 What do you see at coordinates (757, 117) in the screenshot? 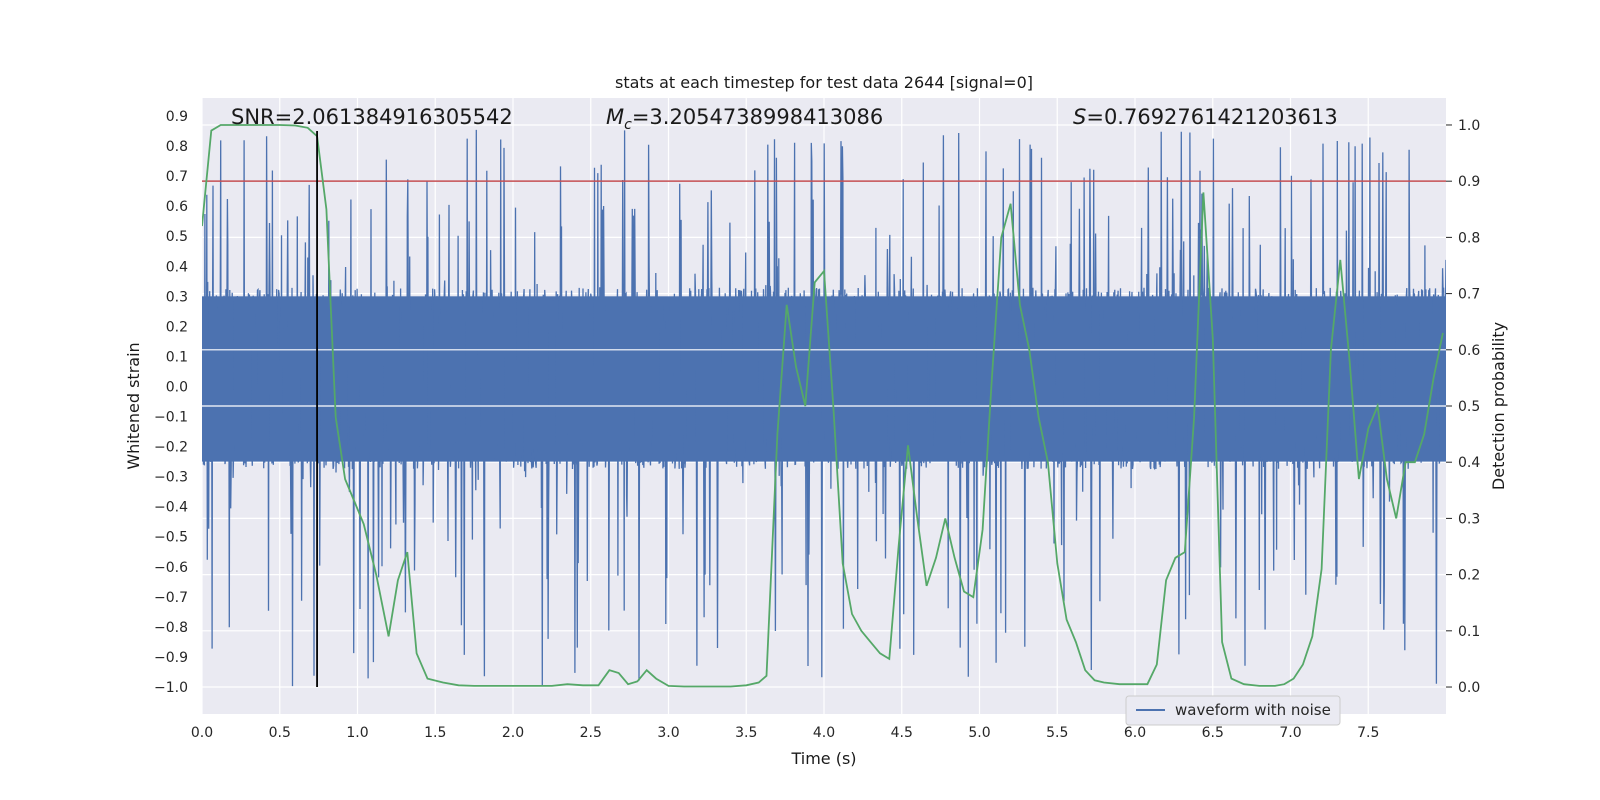
I see `chirp-mass-value: =3.2054738998413086` at bounding box center [757, 117].